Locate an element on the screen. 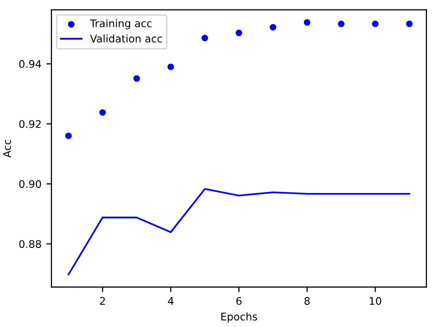  y-tick-label: 0.90 is located at coordinates (30, 184).